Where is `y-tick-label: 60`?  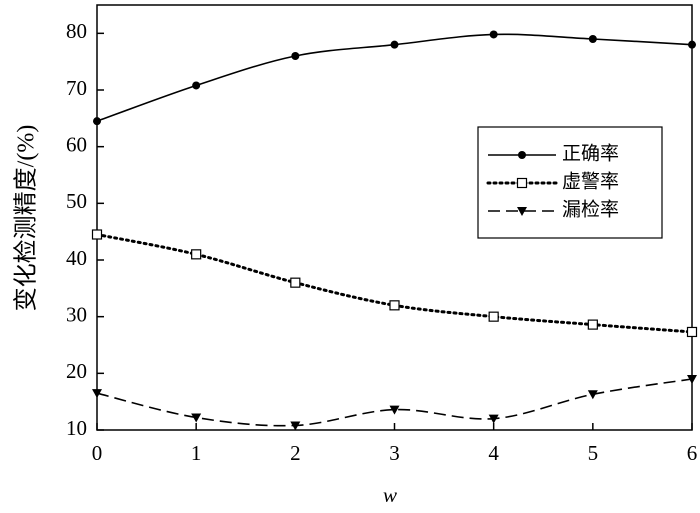 y-tick-label: 60 is located at coordinates (76, 144).